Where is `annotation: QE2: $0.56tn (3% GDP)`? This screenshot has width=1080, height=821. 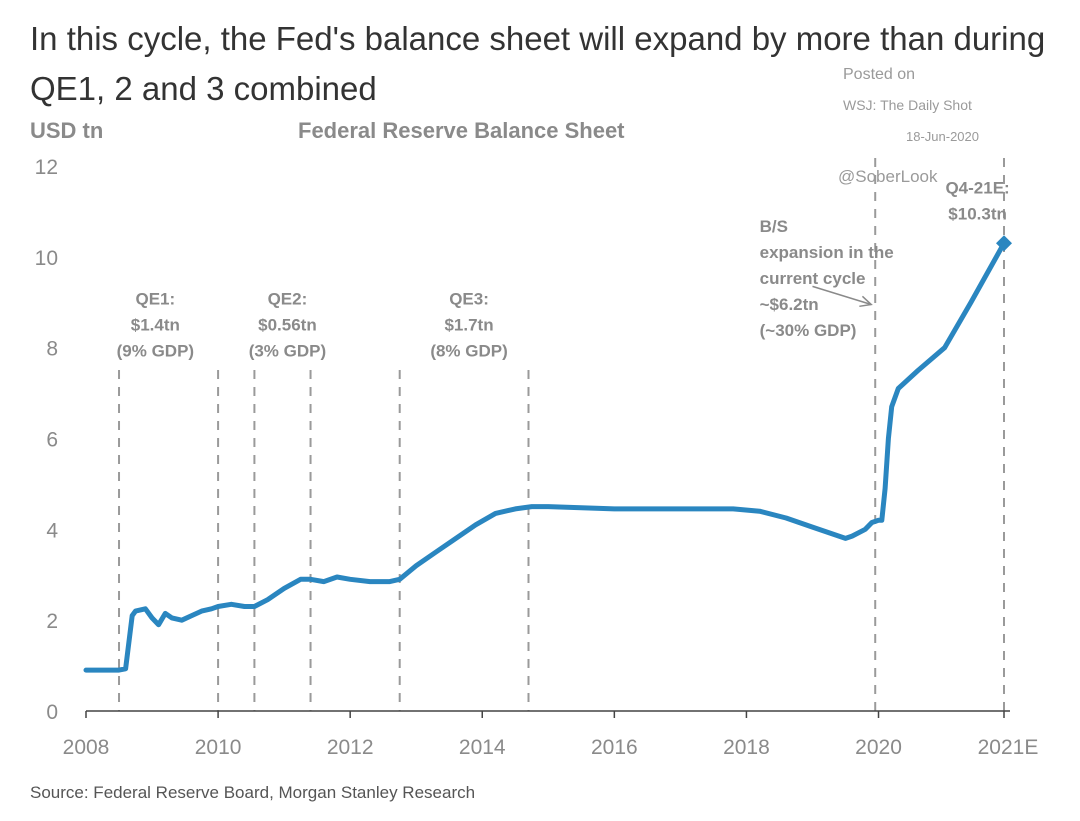 annotation: QE2: $0.56tn (3% GDP) is located at coordinates (287, 325).